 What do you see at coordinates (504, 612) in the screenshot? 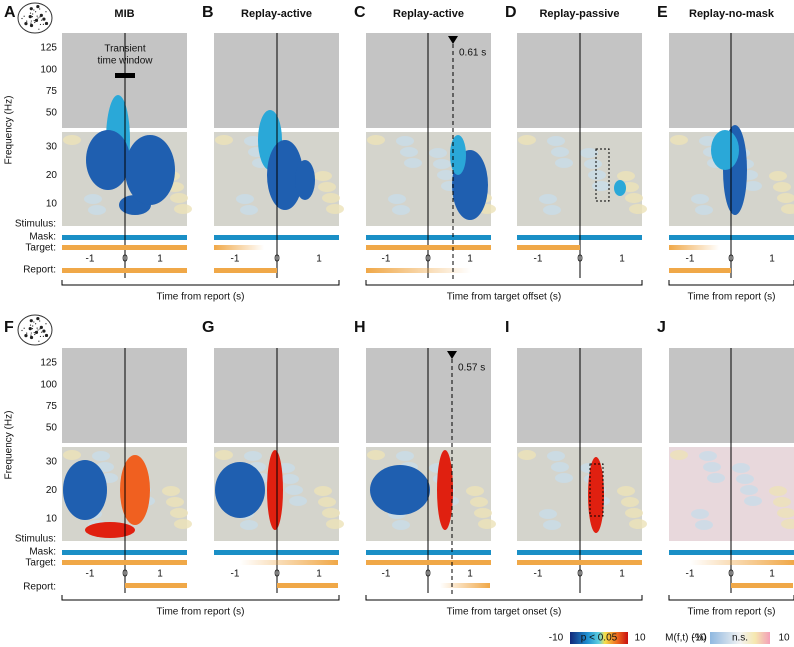
I see `x-axis-label: Time from target onset (s)` at bounding box center [504, 612].